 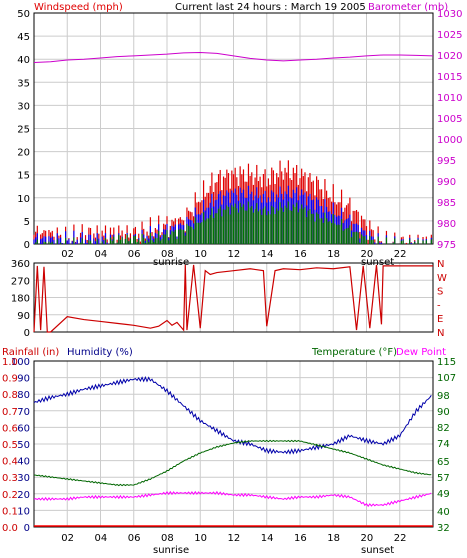 What do you see at coordinates (270, 7) in the screenshot?
I see `chart-title: Current last 24 hours : March 19 2005` at bounding box center [270, 7].